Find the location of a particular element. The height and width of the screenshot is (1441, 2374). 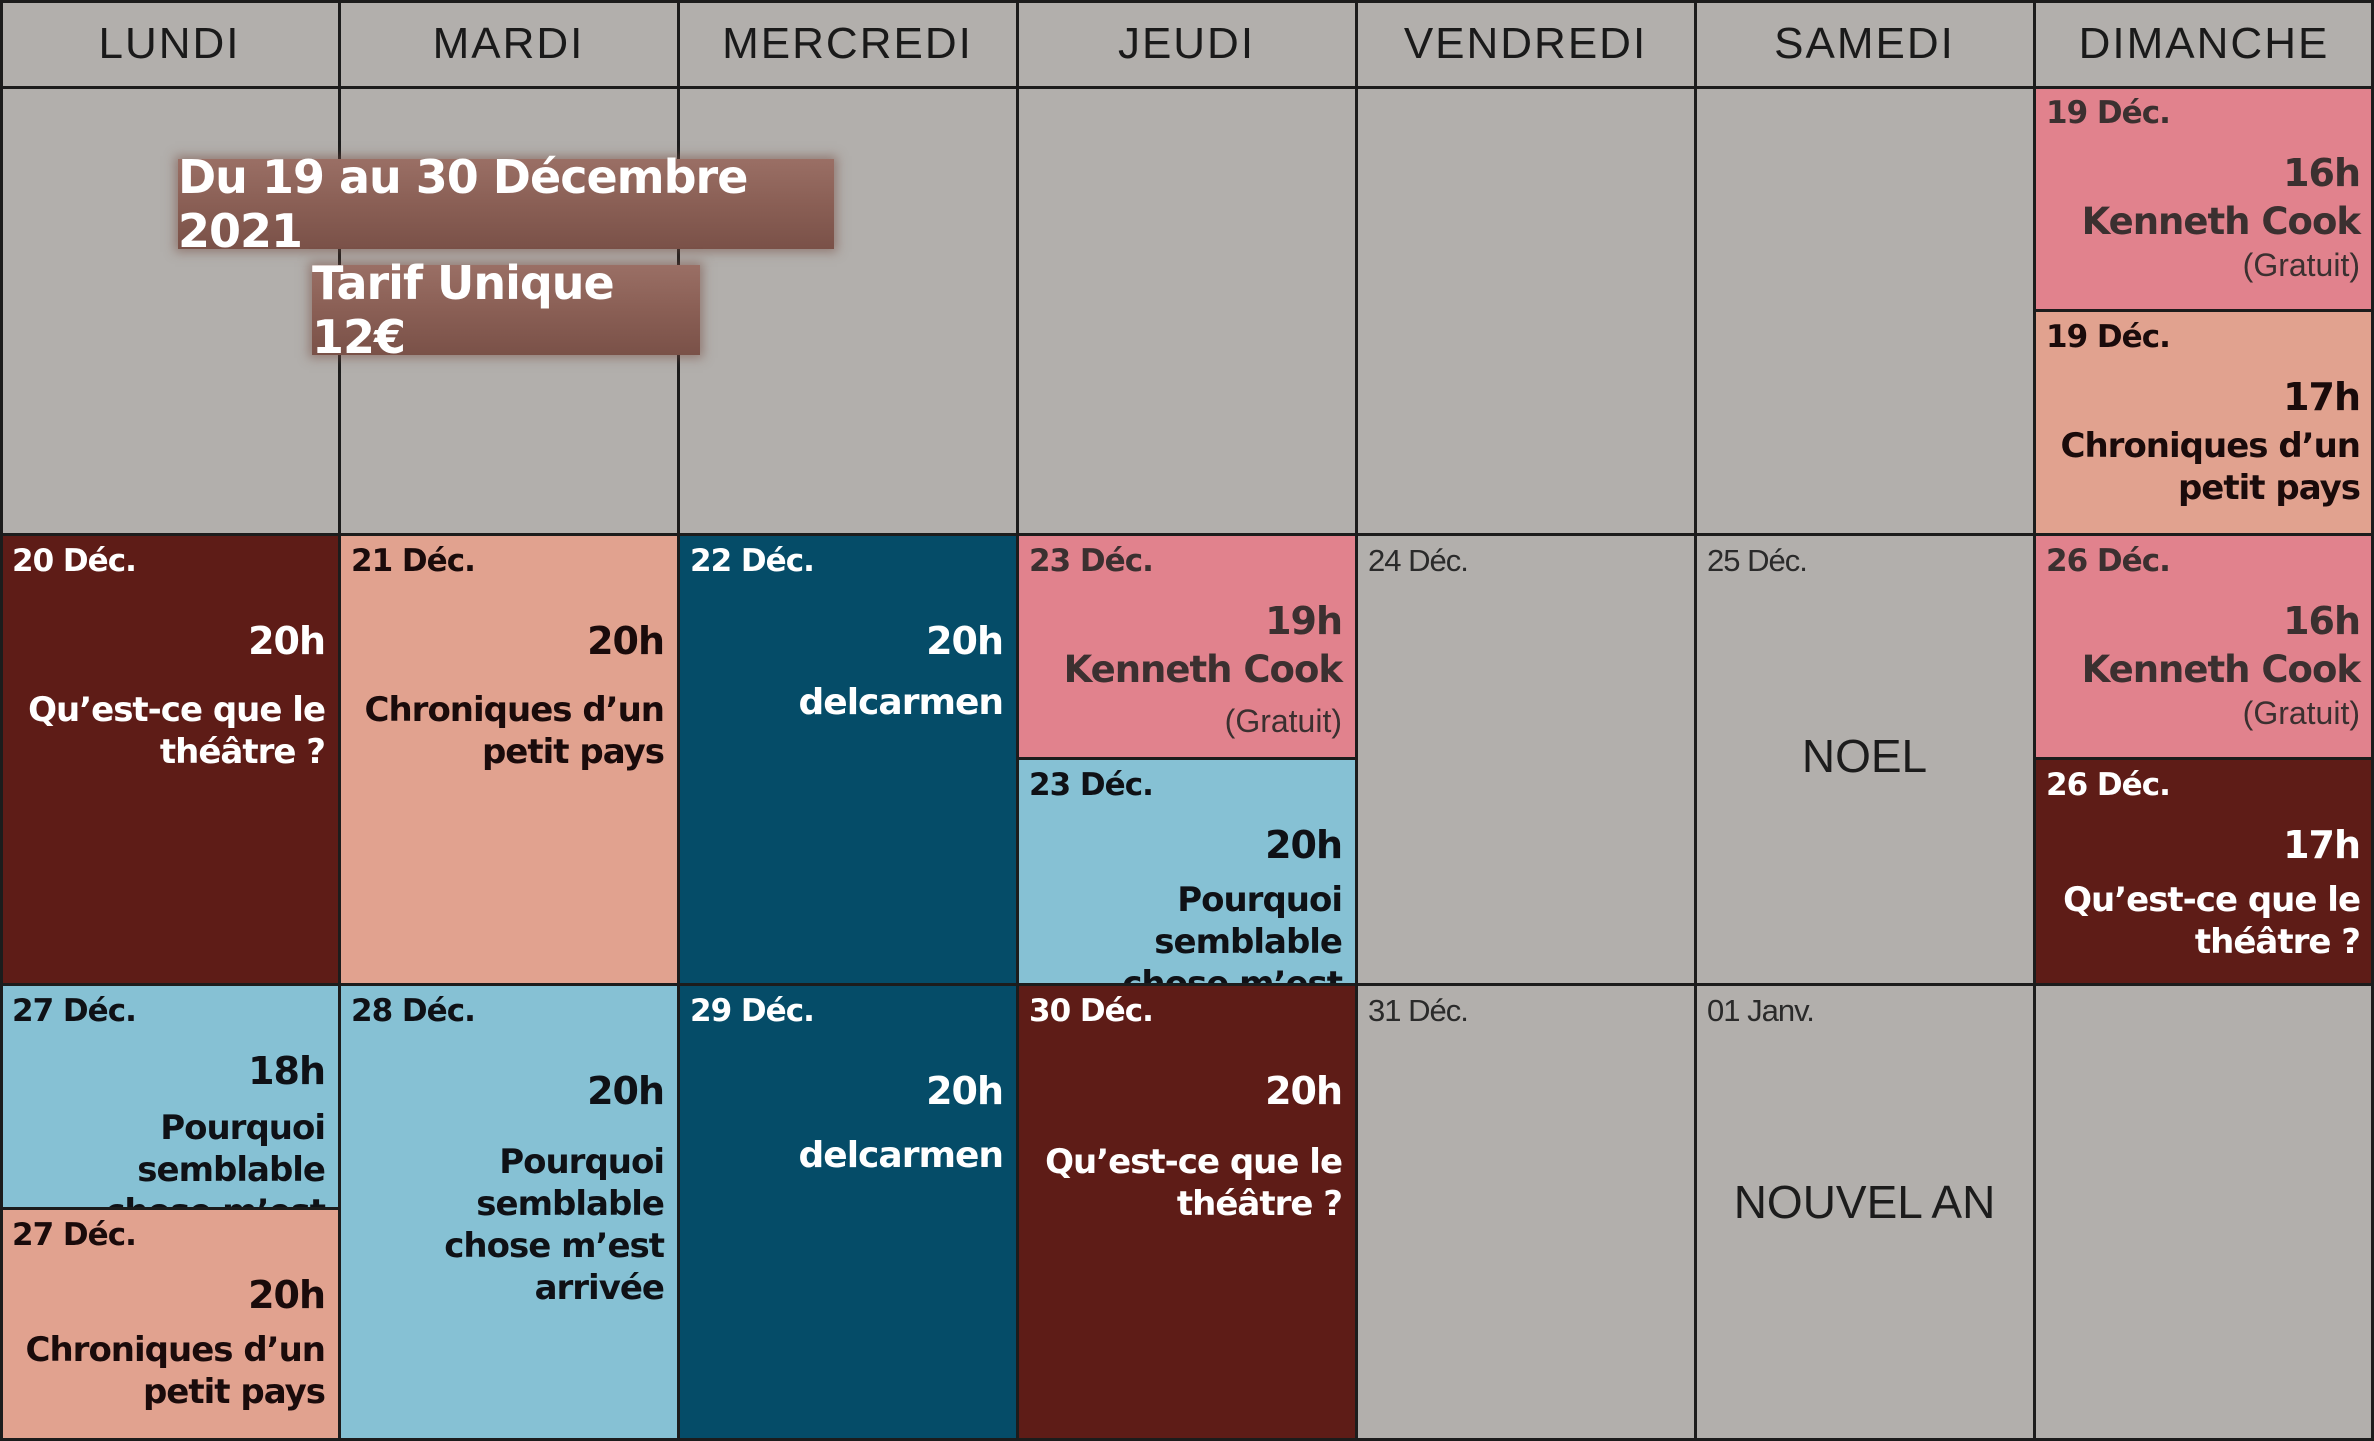

day-header-mercredi: MERCREDI is located at coordinates (847, 43).